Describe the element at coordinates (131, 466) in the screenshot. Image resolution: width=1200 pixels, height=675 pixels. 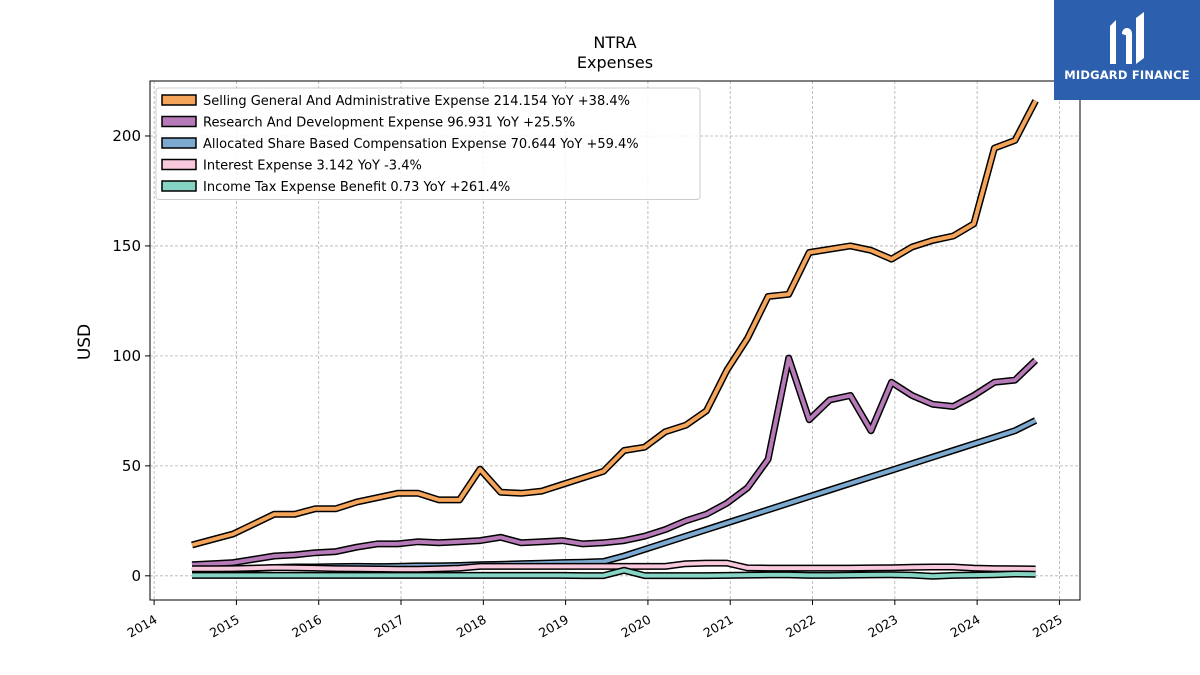
I see `y-tick-label: 50` at that location.